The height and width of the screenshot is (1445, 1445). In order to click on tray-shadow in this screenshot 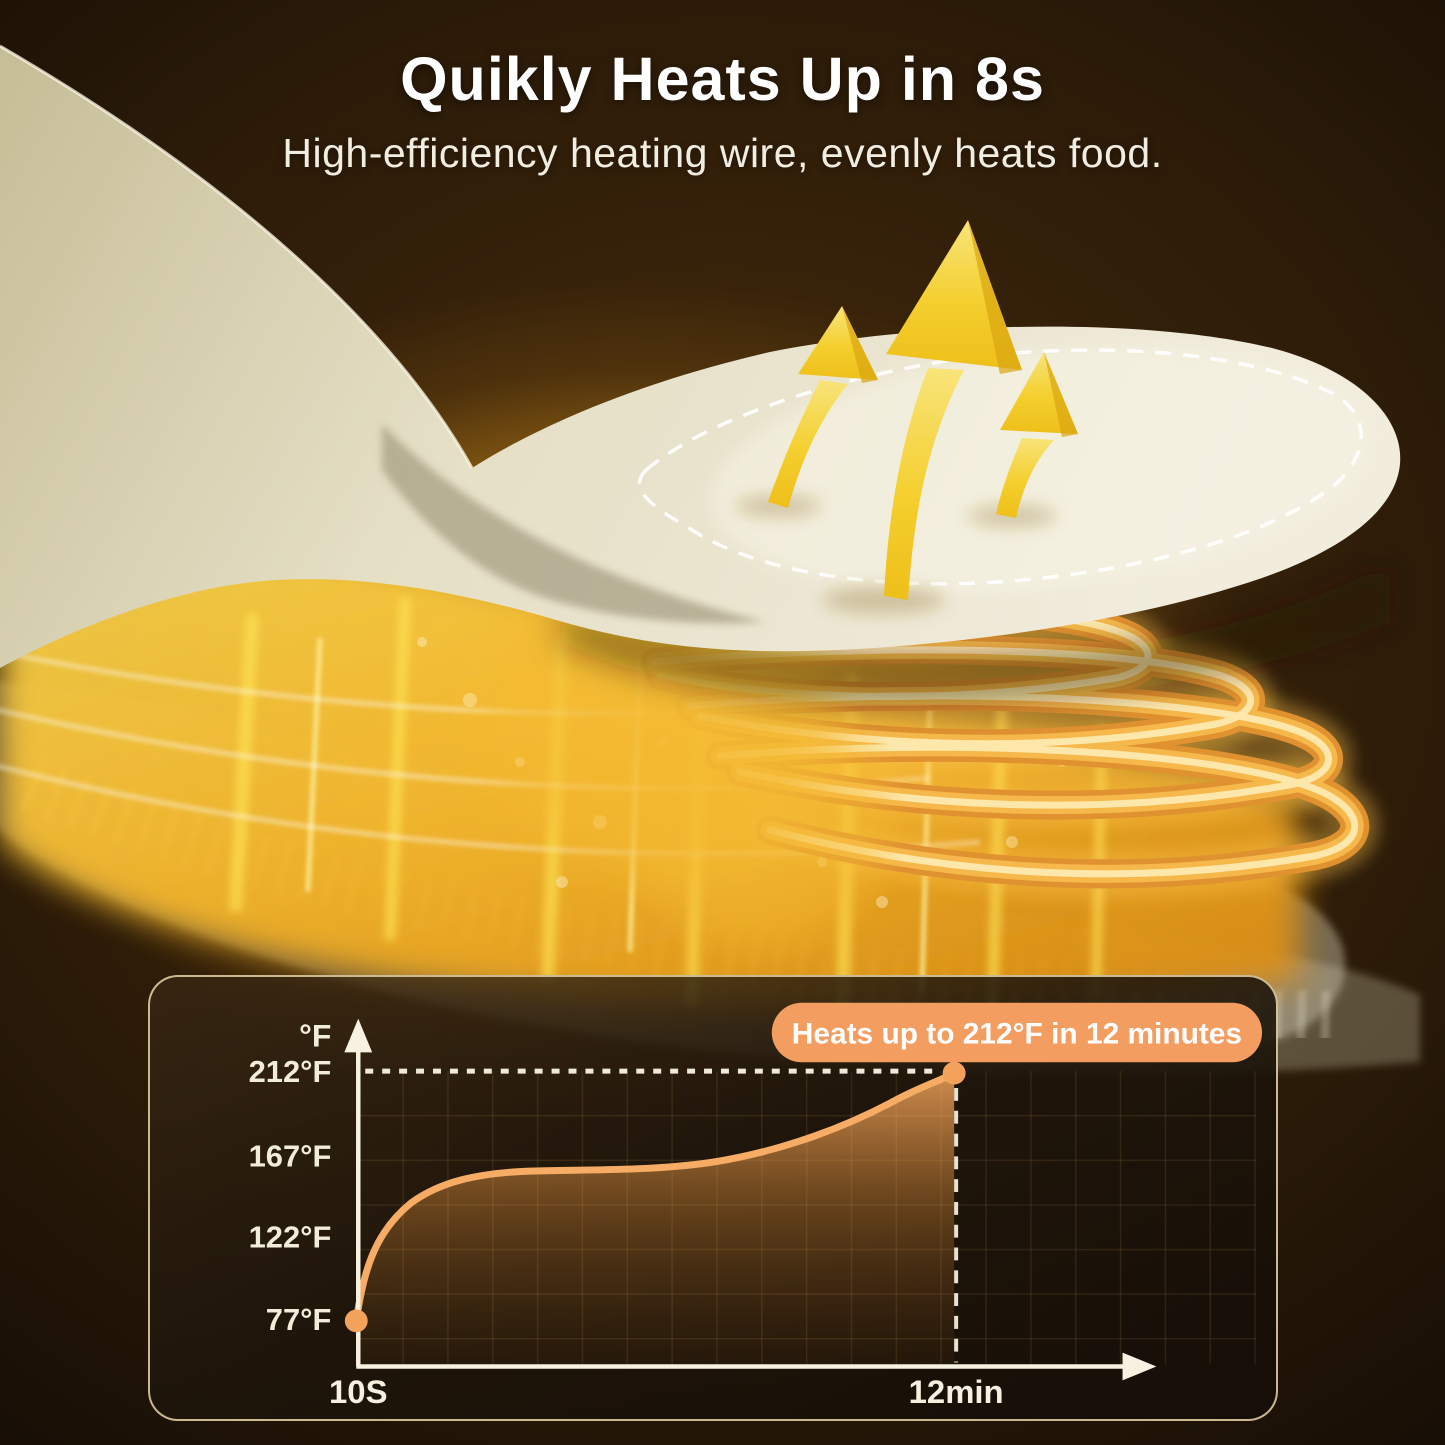, I will do `click(975, 633)`.